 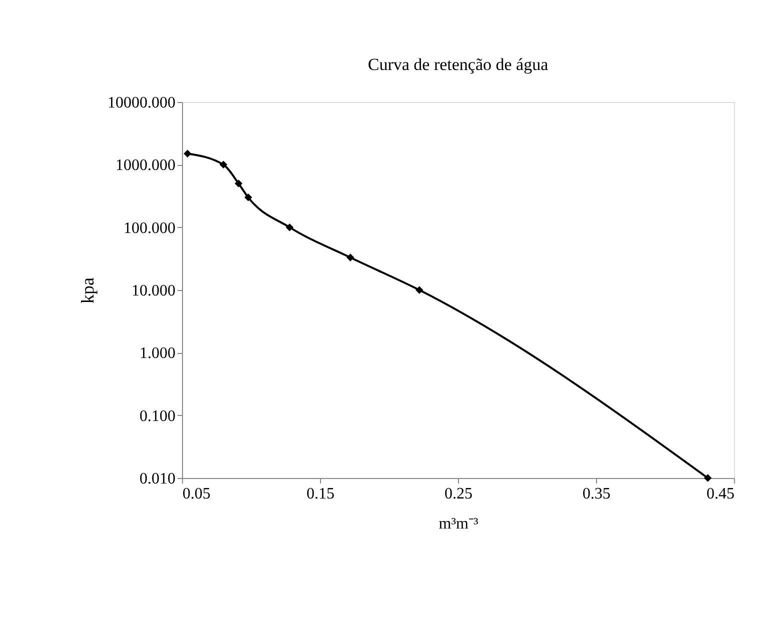 I want to click on y-tick-label: 10.000, so click(x=154, y=291).